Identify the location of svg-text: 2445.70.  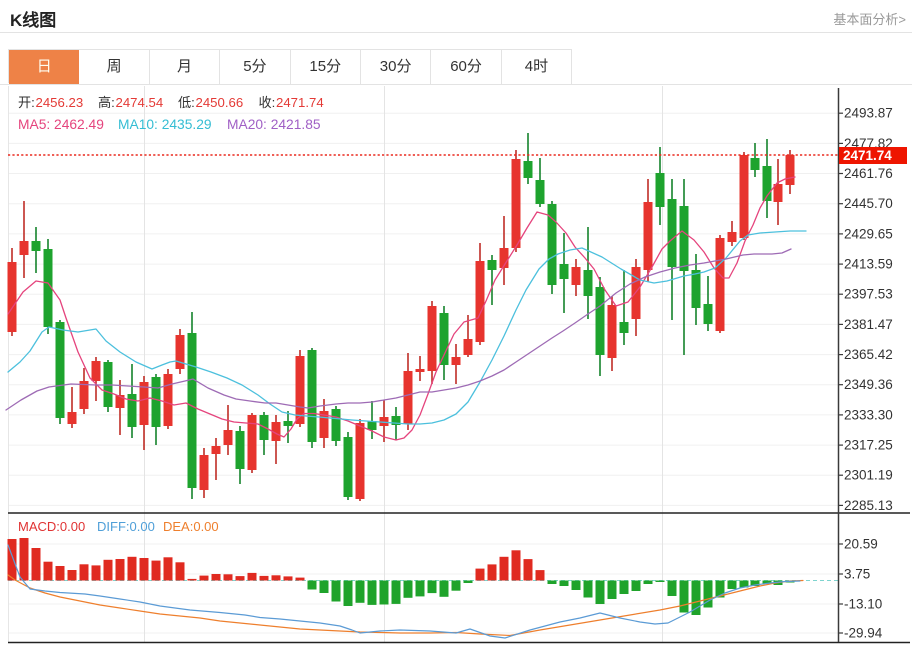
(868, 203).